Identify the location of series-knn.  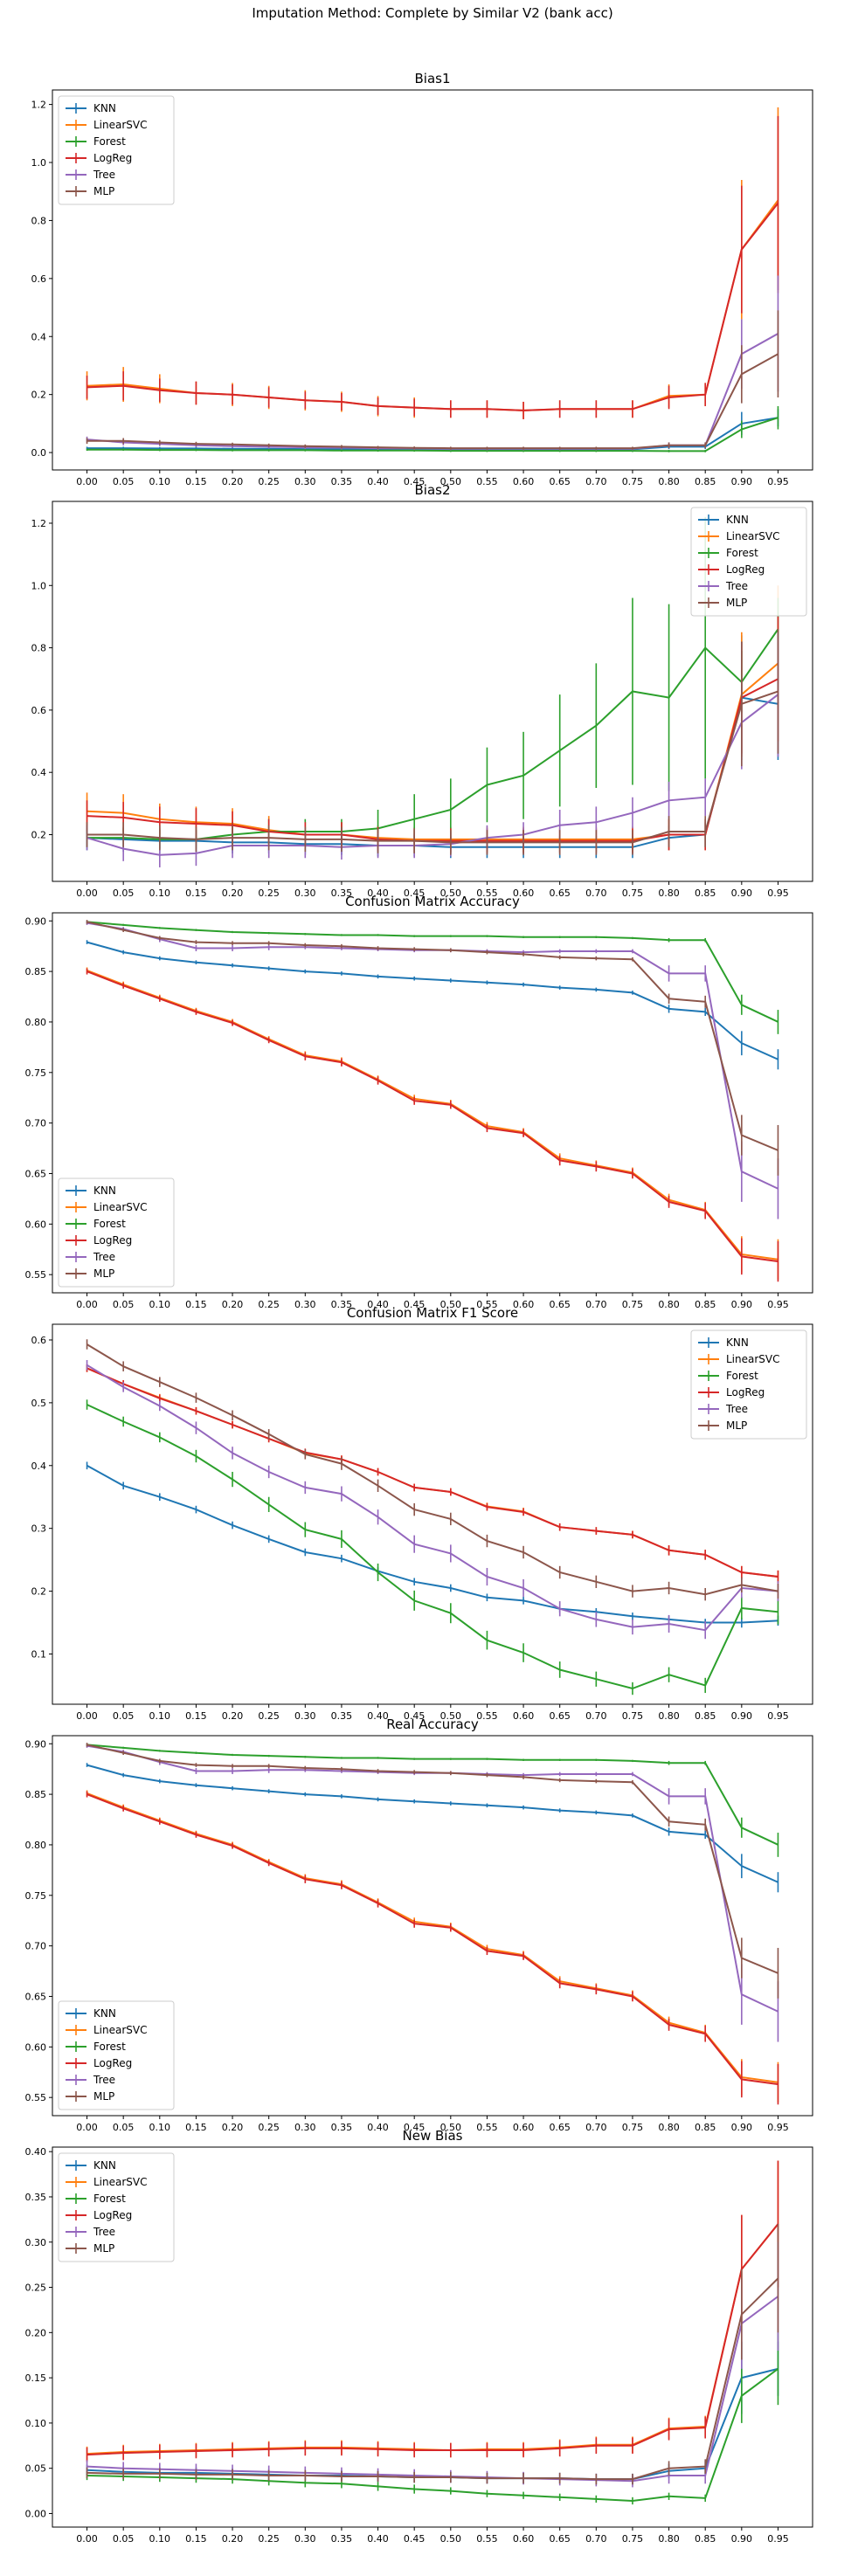
(432, 1828).